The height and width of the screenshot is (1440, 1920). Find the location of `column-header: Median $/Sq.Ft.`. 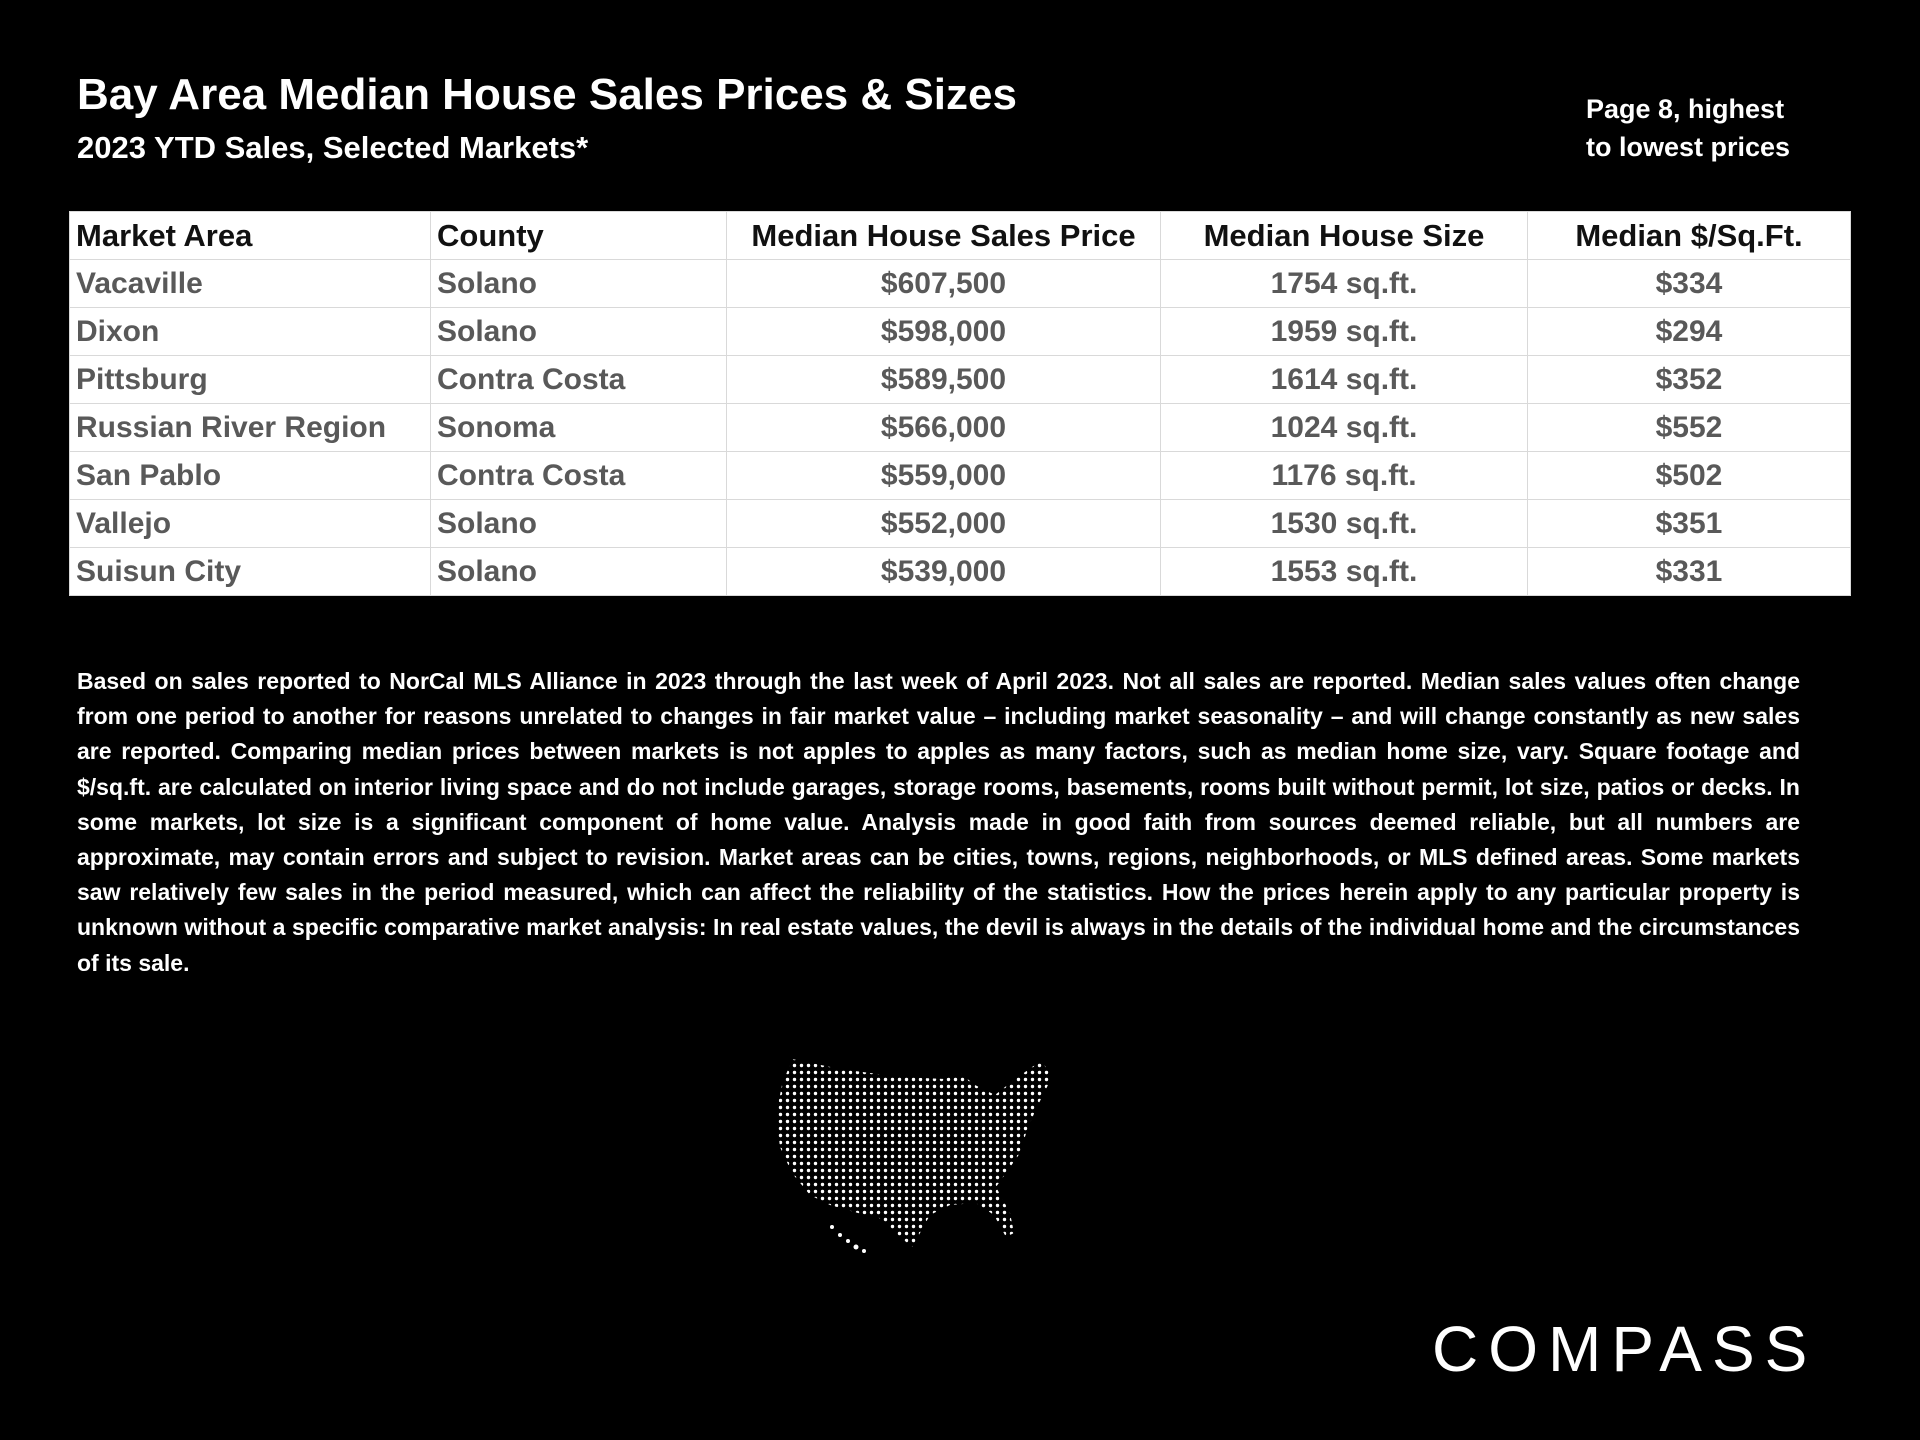

column-header: Median $/Sq.Ft. is located at coordinates (1689, 235).